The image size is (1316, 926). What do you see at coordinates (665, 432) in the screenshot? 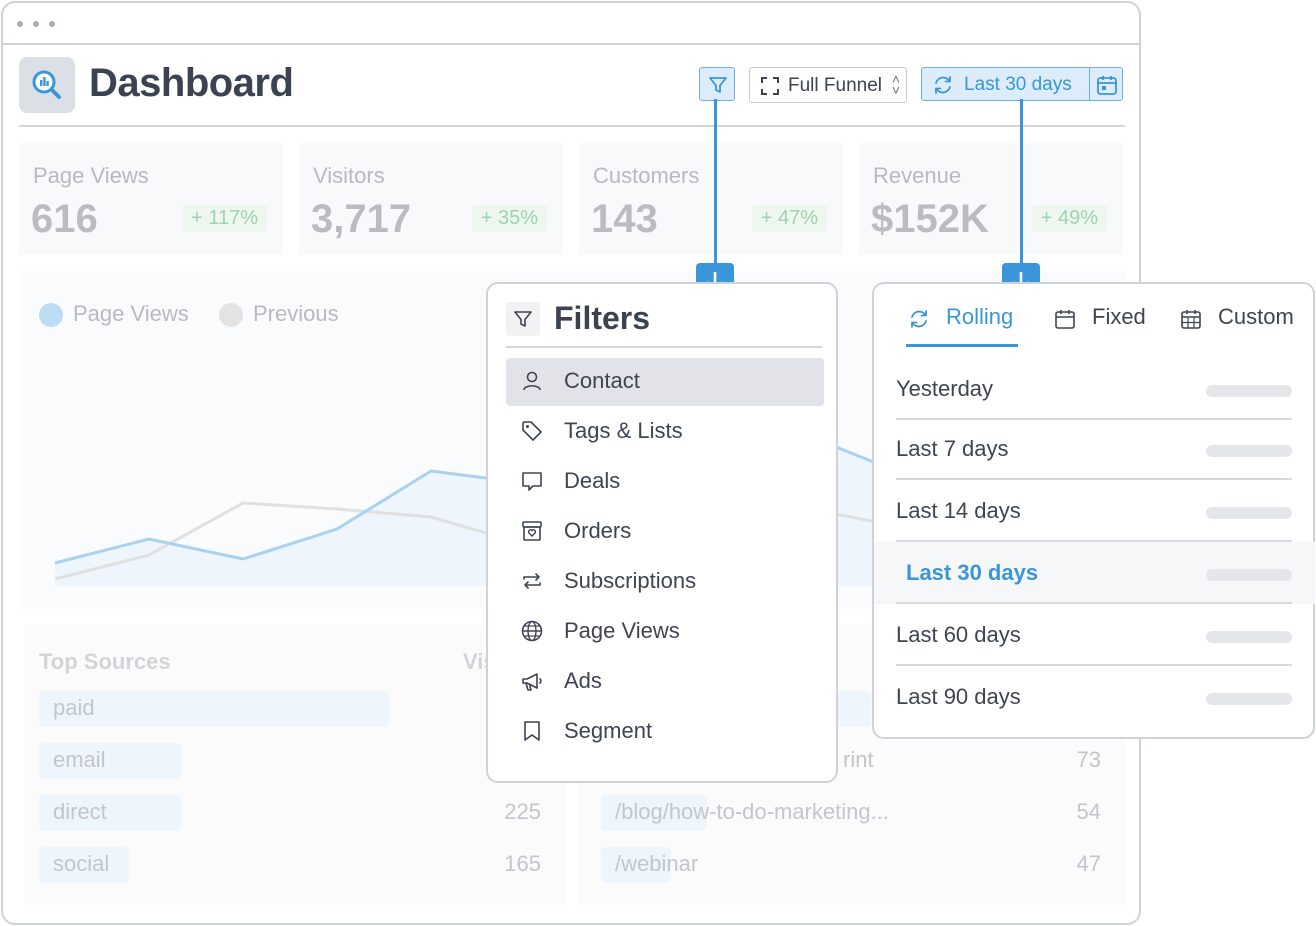
I see `filter-item-tags-lists: Tags & Lists` at bounding box center [665, 432].